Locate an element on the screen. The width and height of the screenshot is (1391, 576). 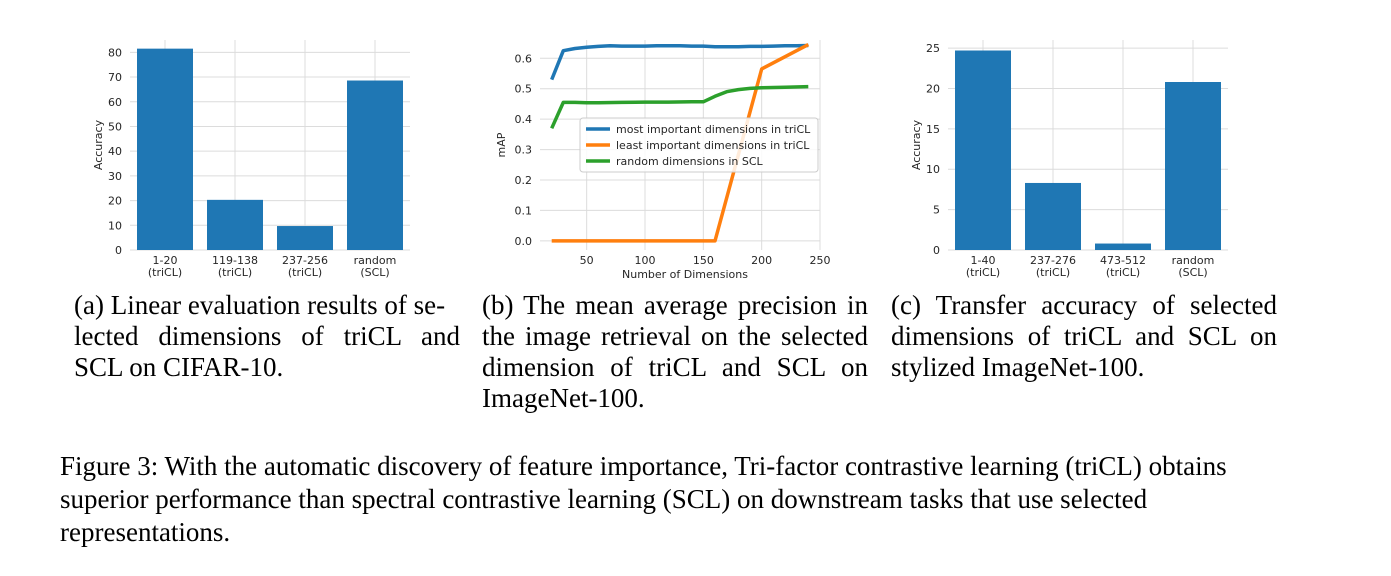
caption-c-line: stylized ImageNet-100. is located at coordinates (1018, 367).